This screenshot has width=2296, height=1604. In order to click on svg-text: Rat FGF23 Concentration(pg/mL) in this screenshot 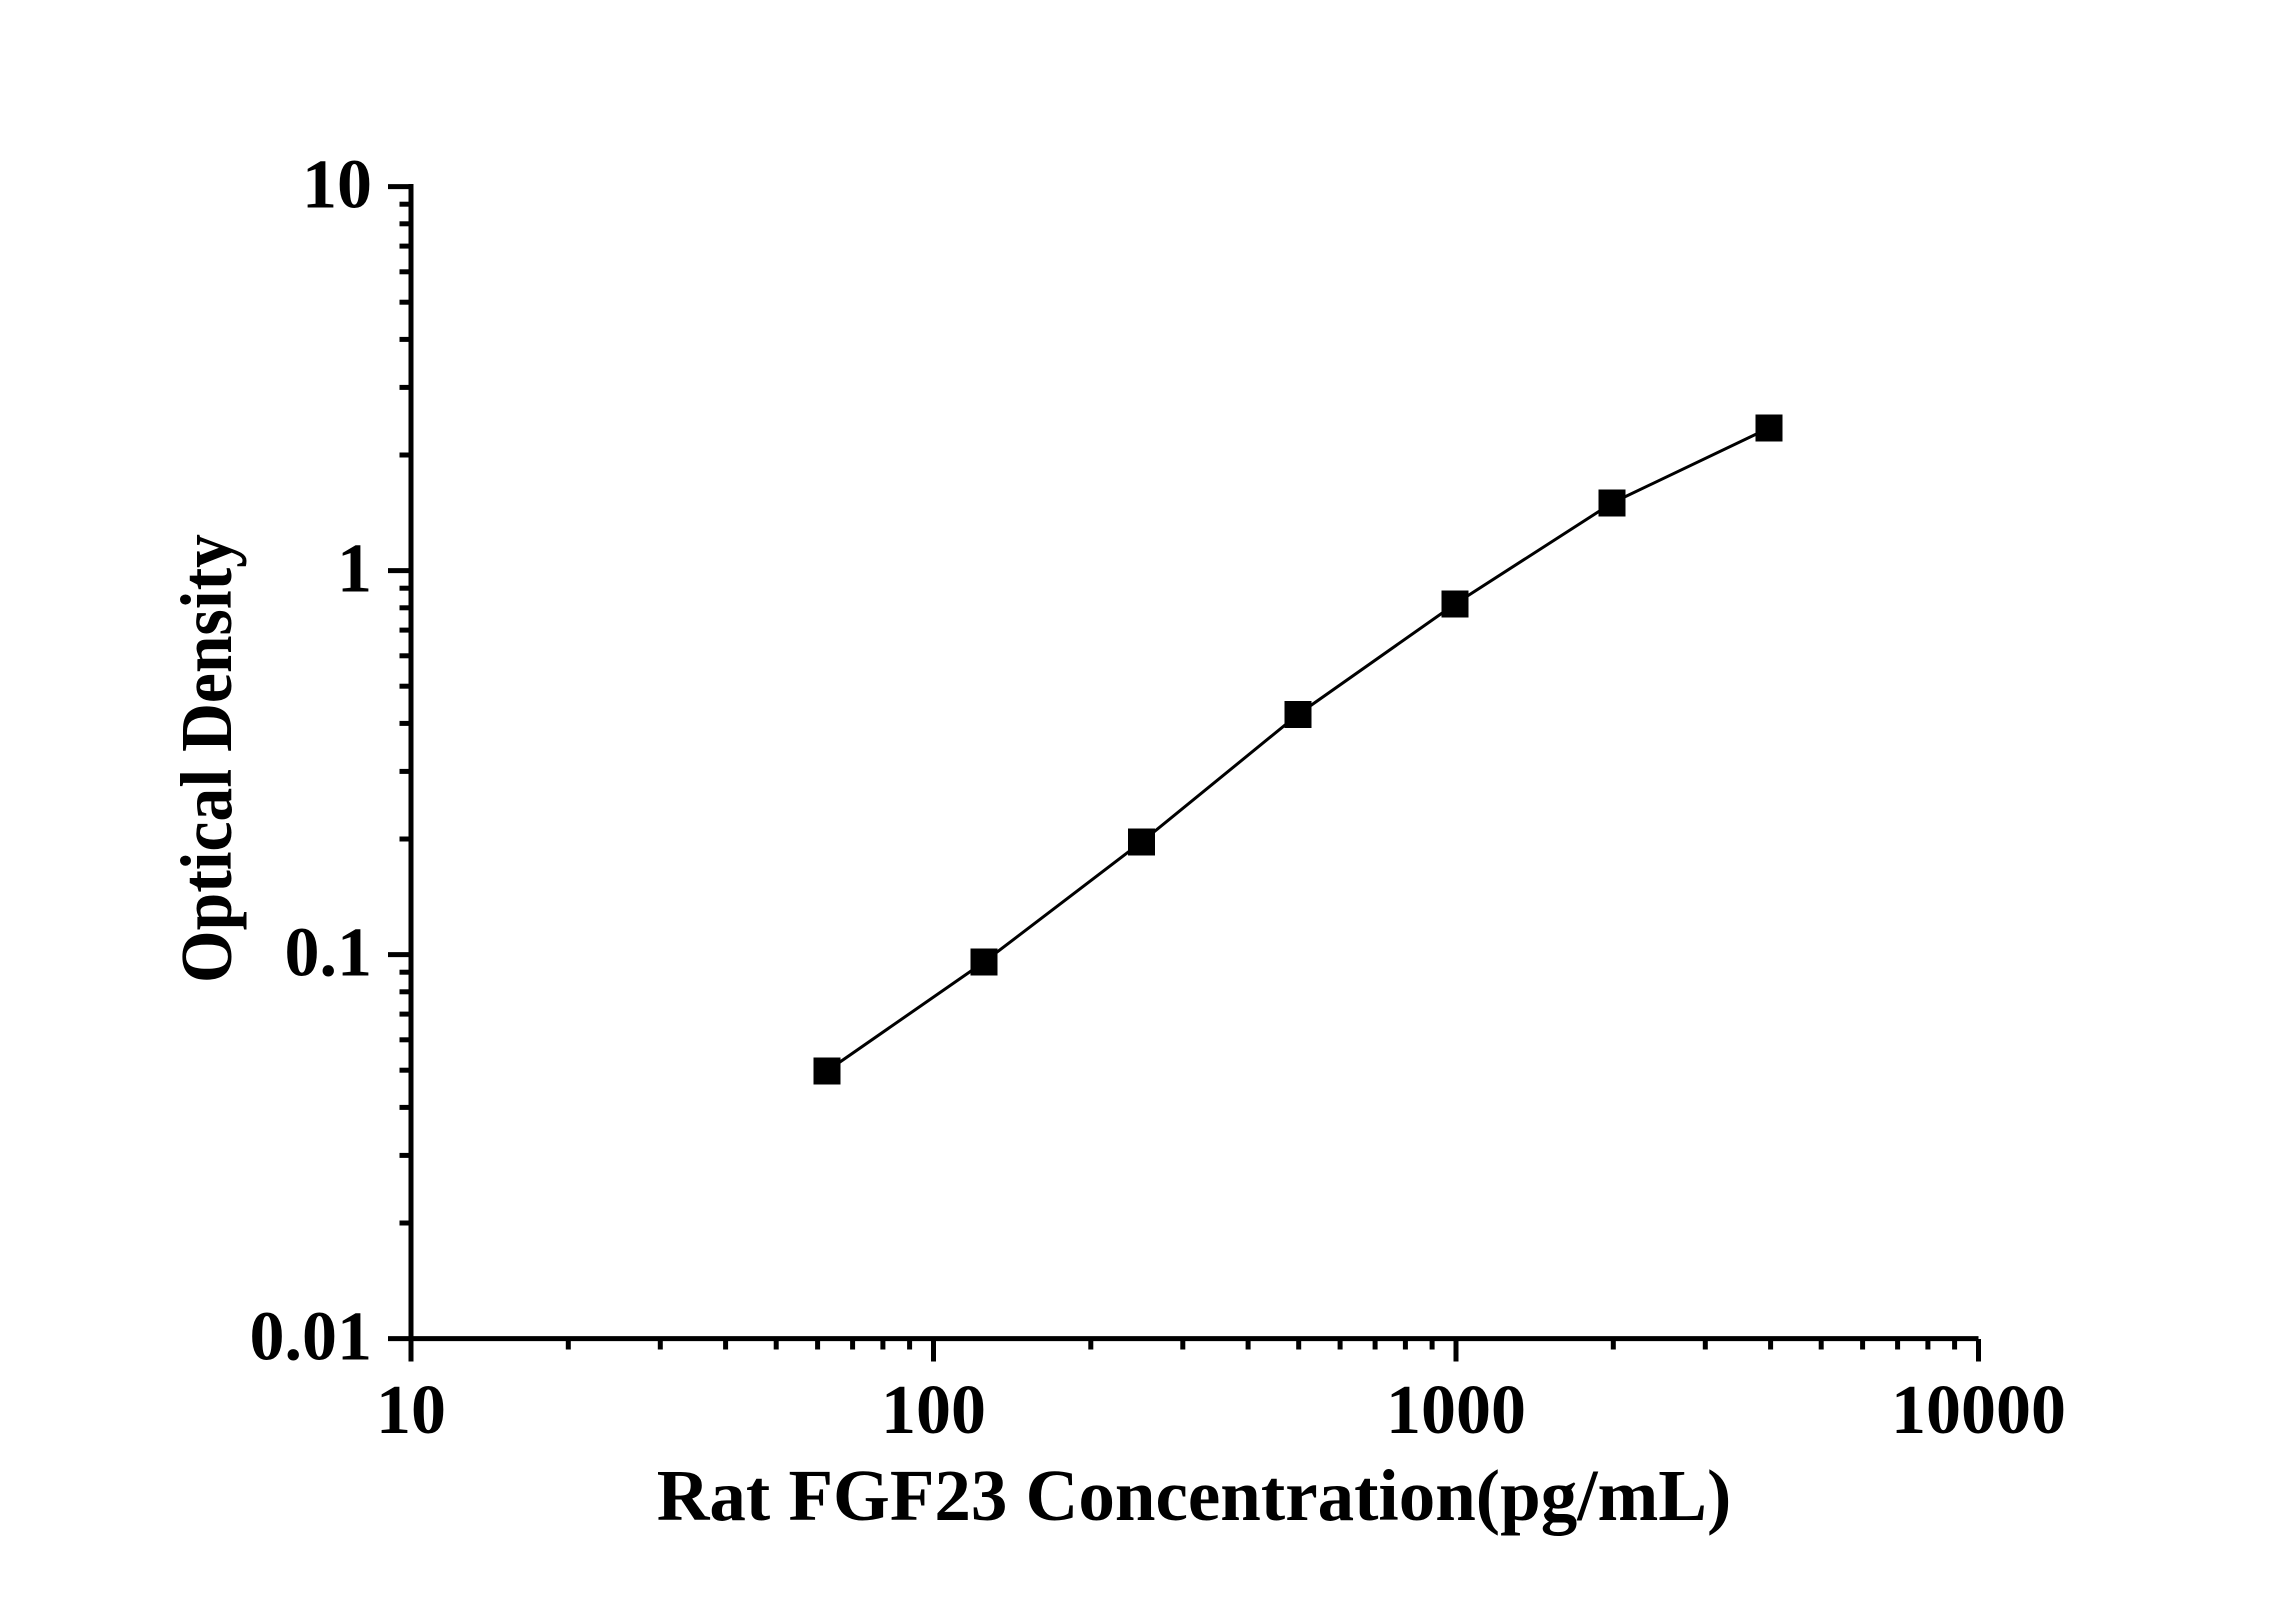, I will do `click(1194, 1495)`.